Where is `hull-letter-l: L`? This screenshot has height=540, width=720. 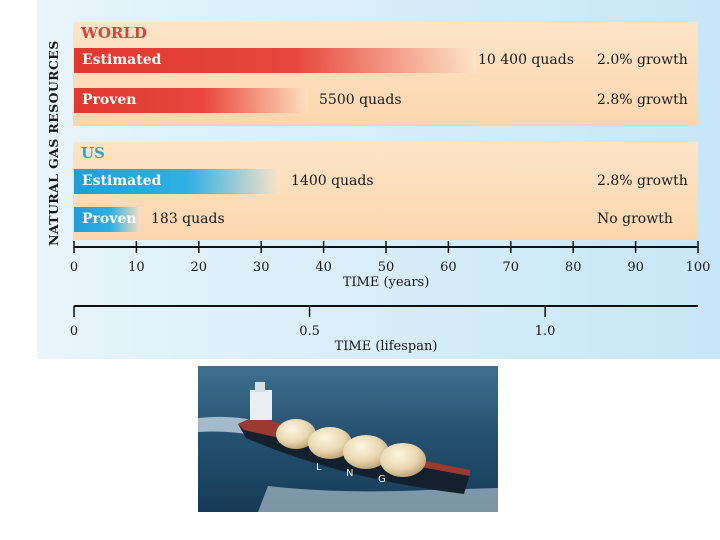 hull-letter-l: L is located at coordinates (319, 467).